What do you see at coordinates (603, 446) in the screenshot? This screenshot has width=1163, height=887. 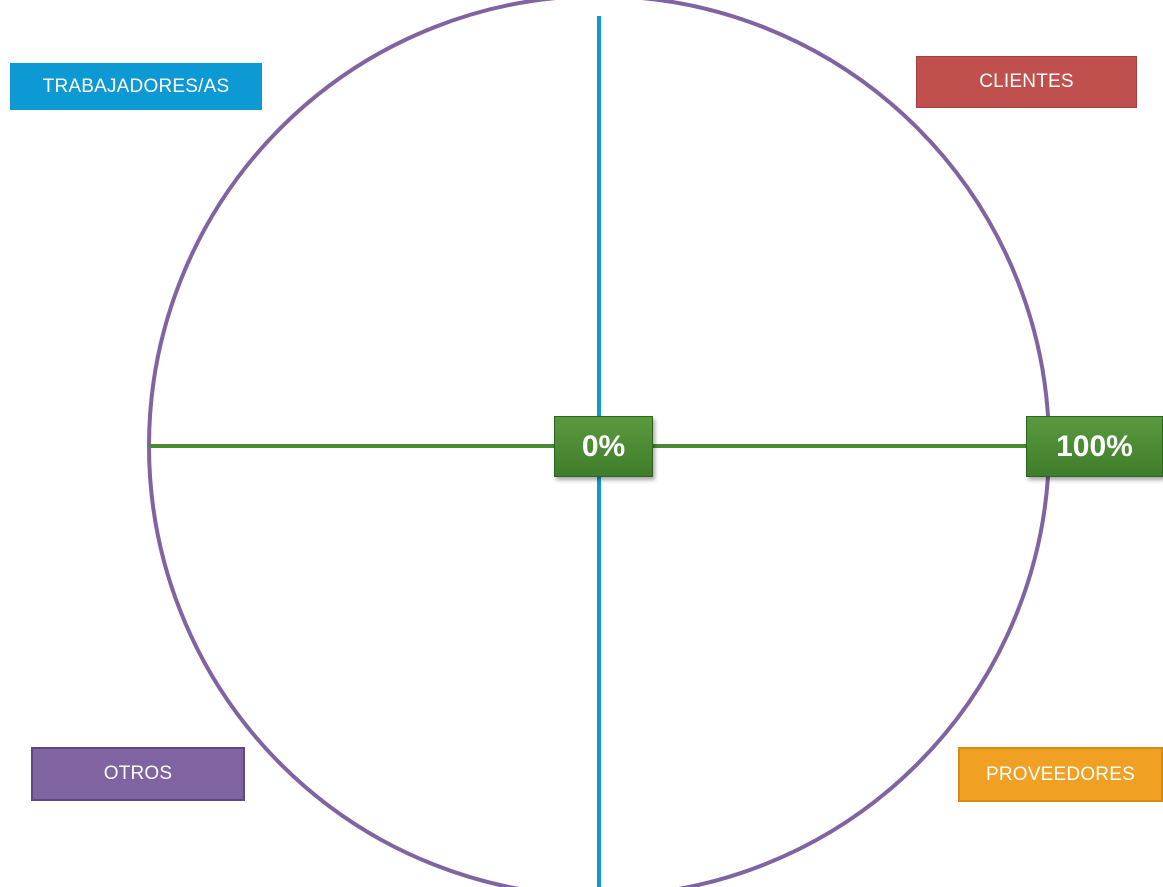 I see `scale-badge-zero: 0%` at bounding box center [603, 446].